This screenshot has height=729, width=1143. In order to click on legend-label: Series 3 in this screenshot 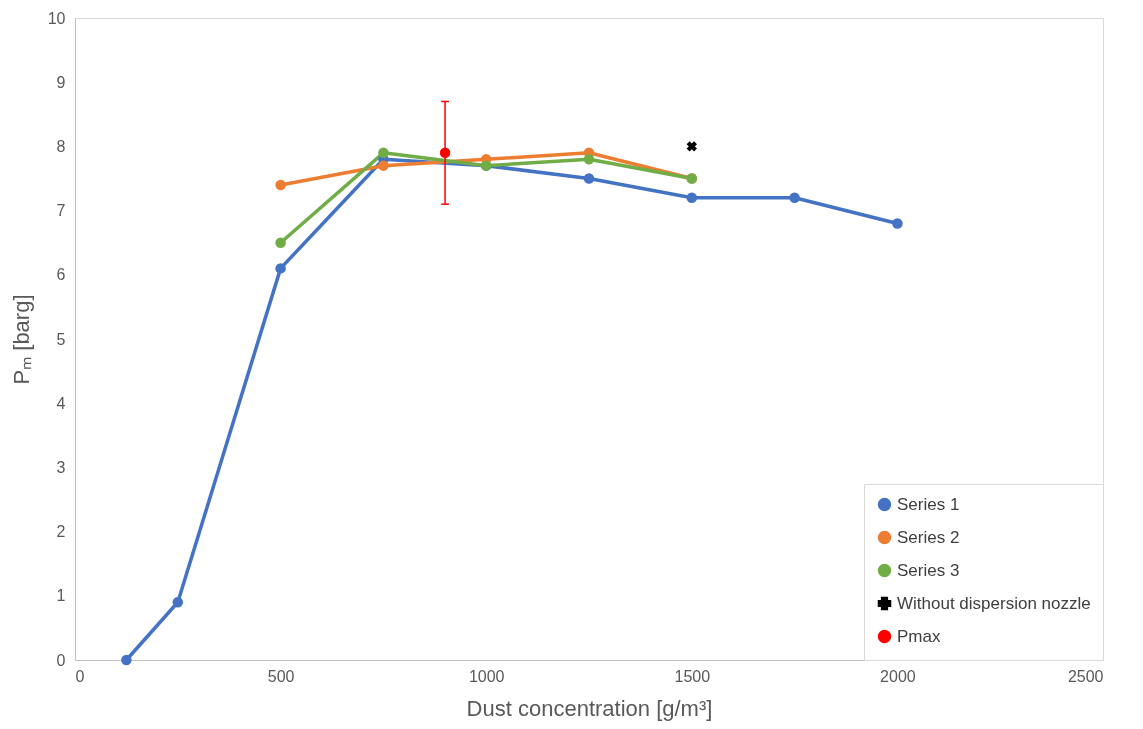, I will do `click(928, 570)`.